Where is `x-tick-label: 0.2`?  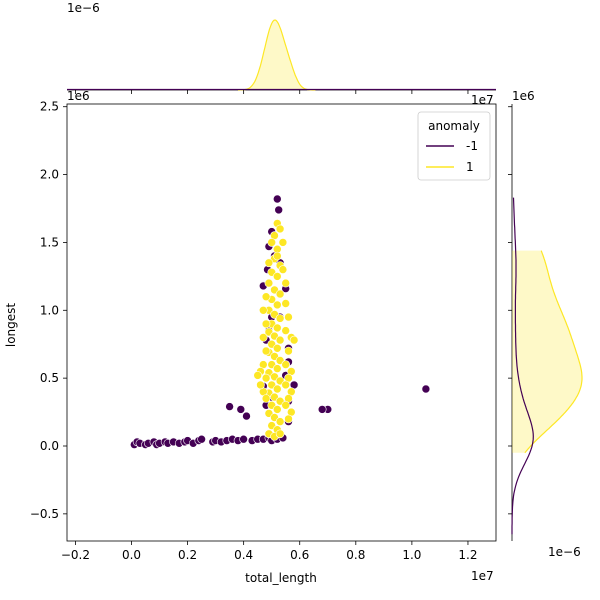
x-tick-label: 0.2 is located at coordinates (187, 555).